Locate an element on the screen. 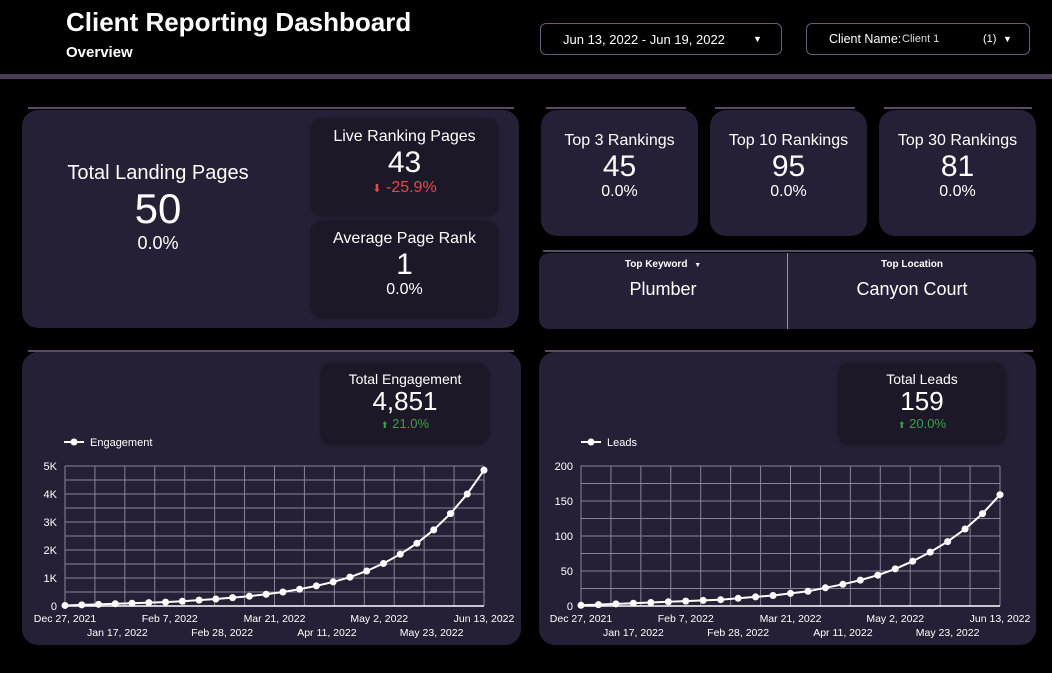 The height and width of the screenshot is (673, 1052). x-tick-label: May 23, 2022 is located at coordinates (948, 633).